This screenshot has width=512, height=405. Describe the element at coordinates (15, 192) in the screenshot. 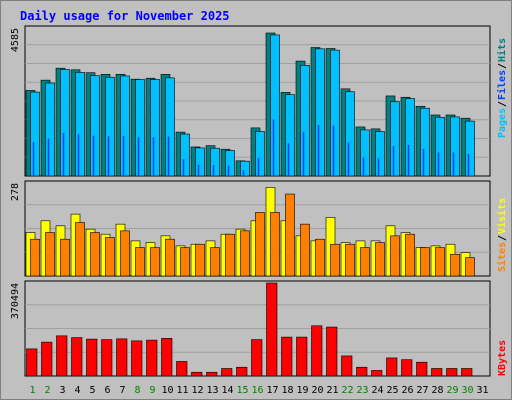

I see `y-max-label: 278` at that location.